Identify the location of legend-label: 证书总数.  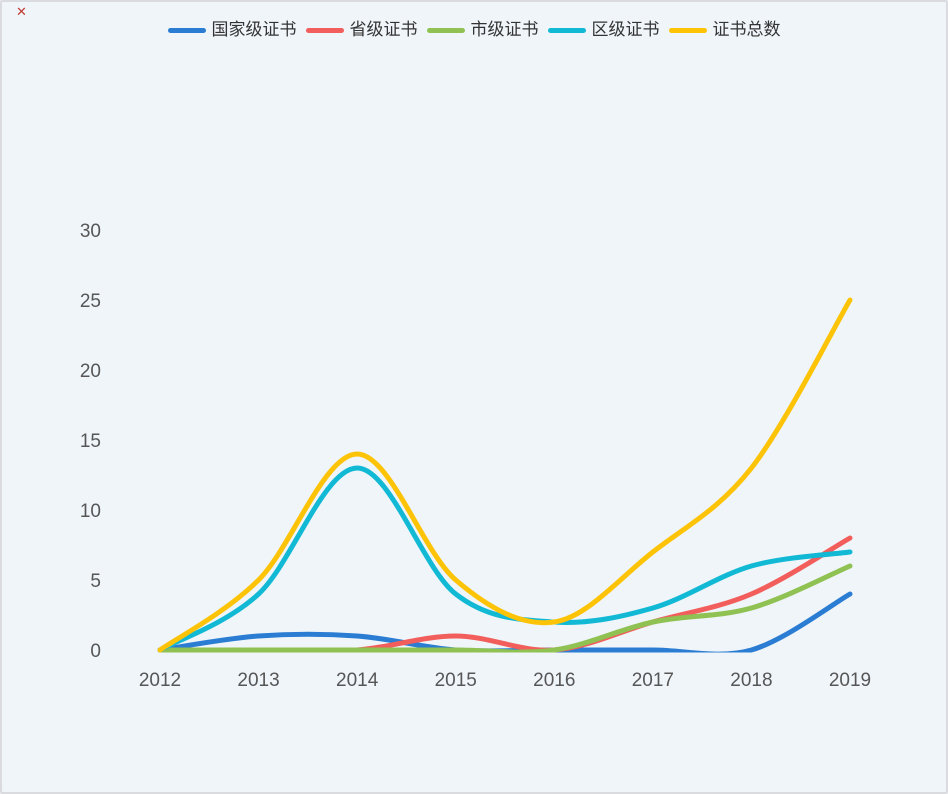
(746, 29).